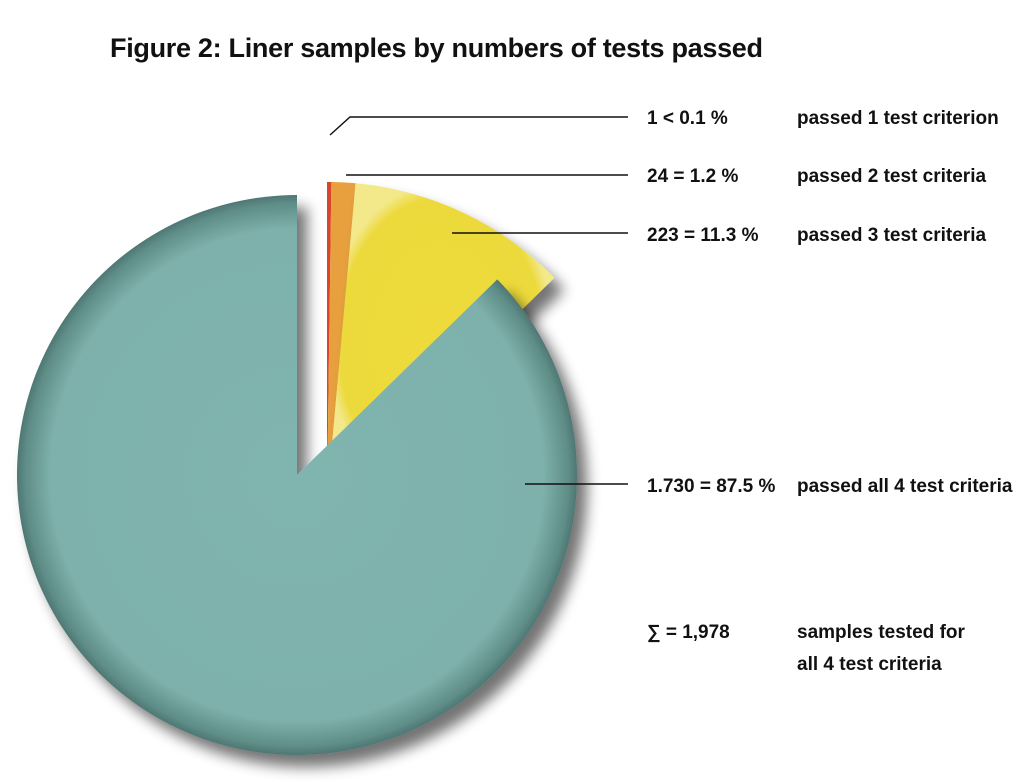  What do you see at coordinates (905, 486) in the screenshot?
I see `slice-description-4: passed all 4 test criteria` at bounding box center [905, 486].